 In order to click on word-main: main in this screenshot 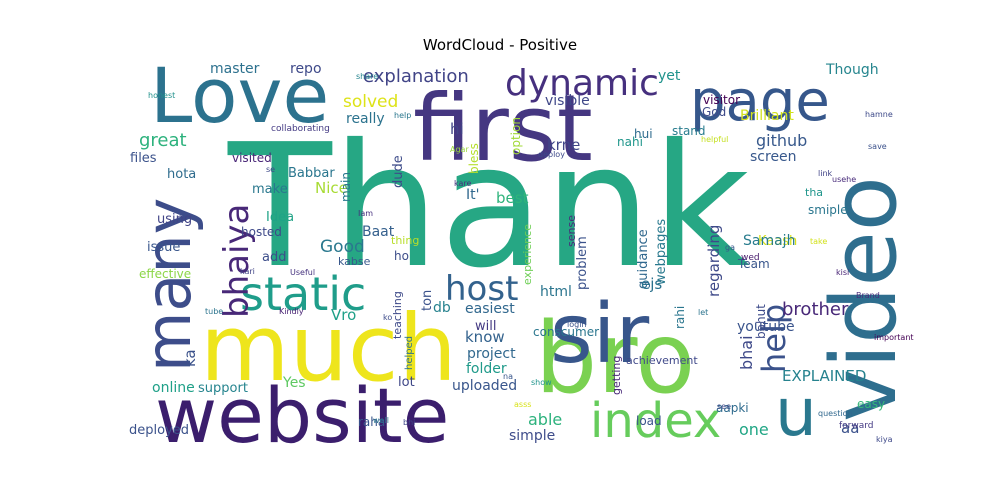, I will do `click(346, 187)`.